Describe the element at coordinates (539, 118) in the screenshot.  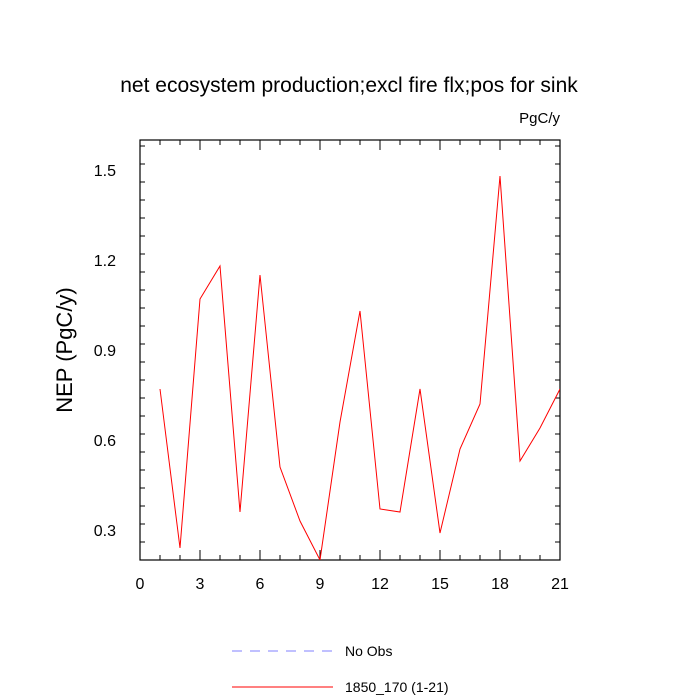
I see `units-label: PgC/y` at that location.